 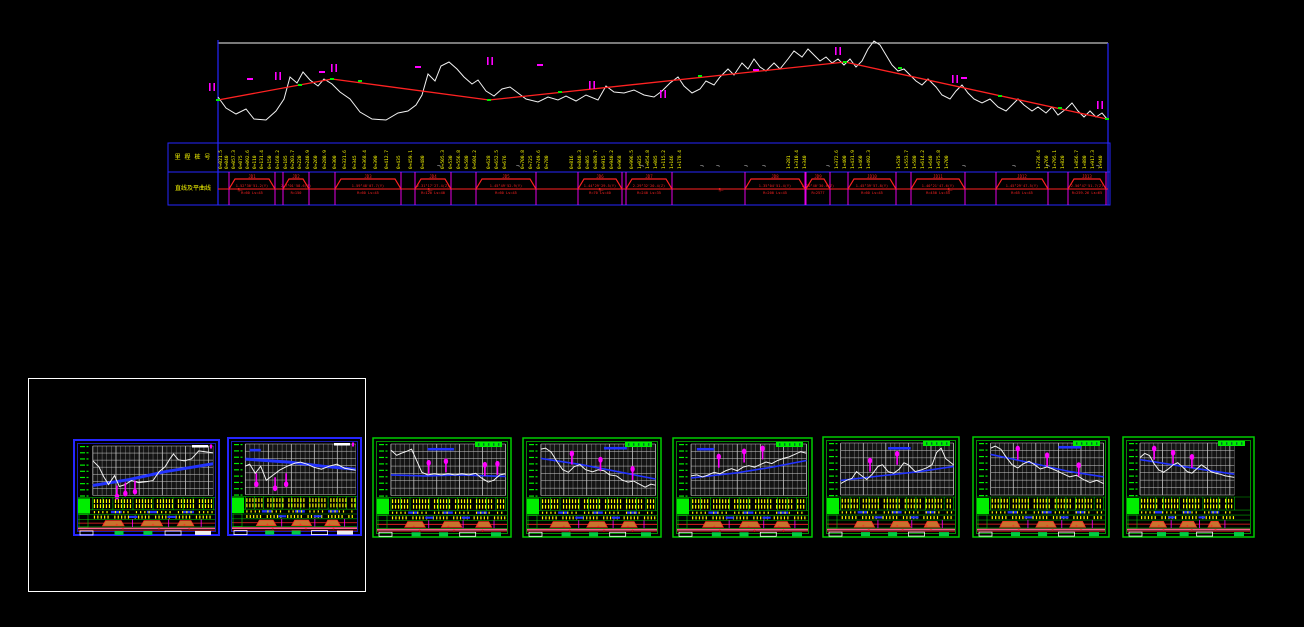 I want to click on svg-text: 0+652.5, so click(x=497, y=159).